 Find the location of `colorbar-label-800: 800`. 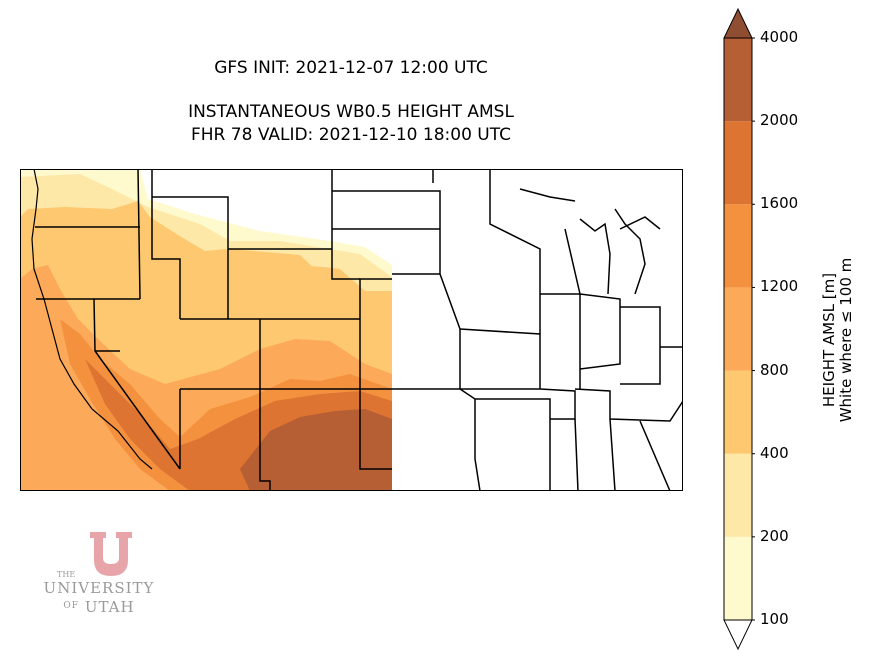

colorbar-label-800: 800 is located at coordinates (774, 369).